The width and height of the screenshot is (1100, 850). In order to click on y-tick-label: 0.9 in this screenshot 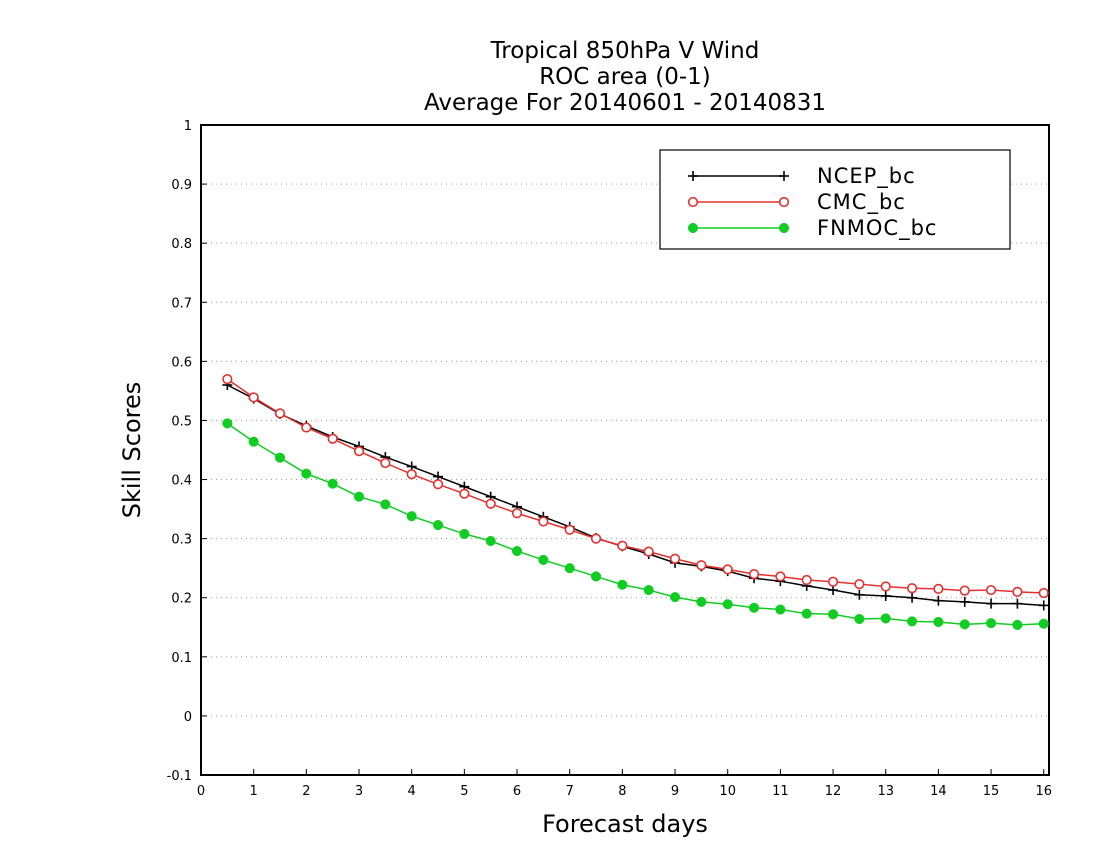, I will do `click(181, 185)`.